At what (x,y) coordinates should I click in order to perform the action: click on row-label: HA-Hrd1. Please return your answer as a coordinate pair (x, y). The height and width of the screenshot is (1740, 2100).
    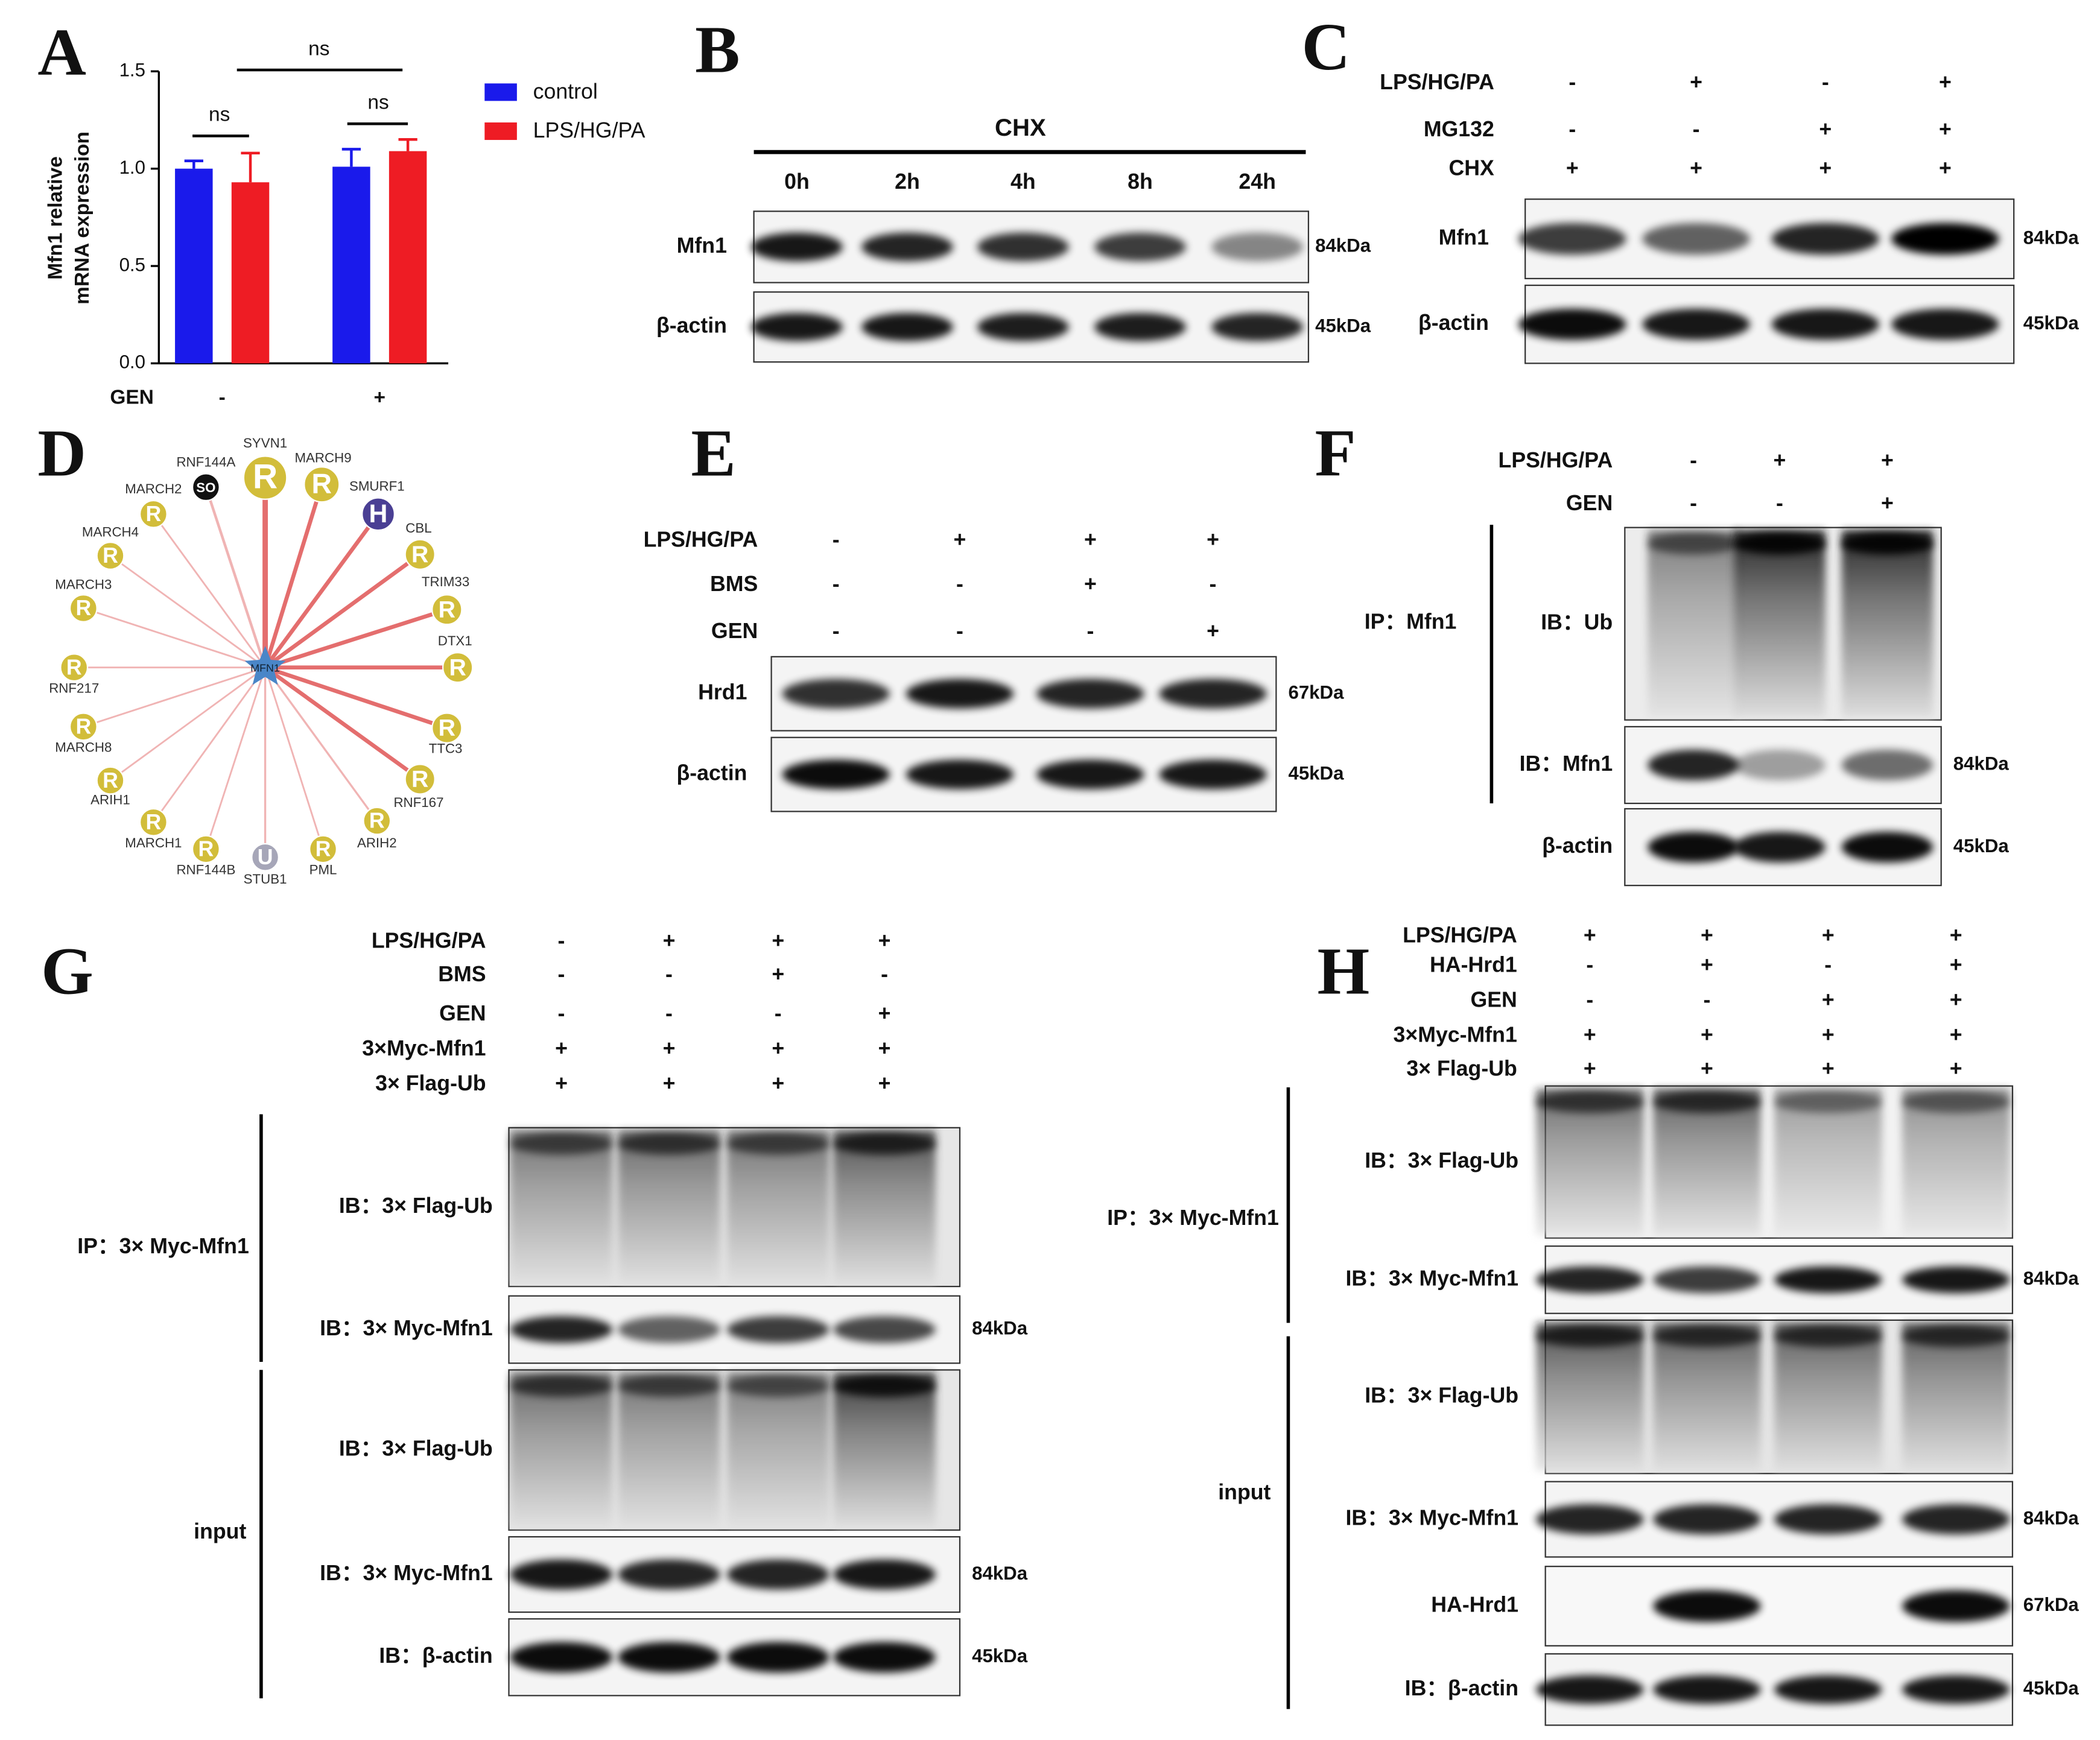
    Looking at the image, I should click on (1474, 1604).